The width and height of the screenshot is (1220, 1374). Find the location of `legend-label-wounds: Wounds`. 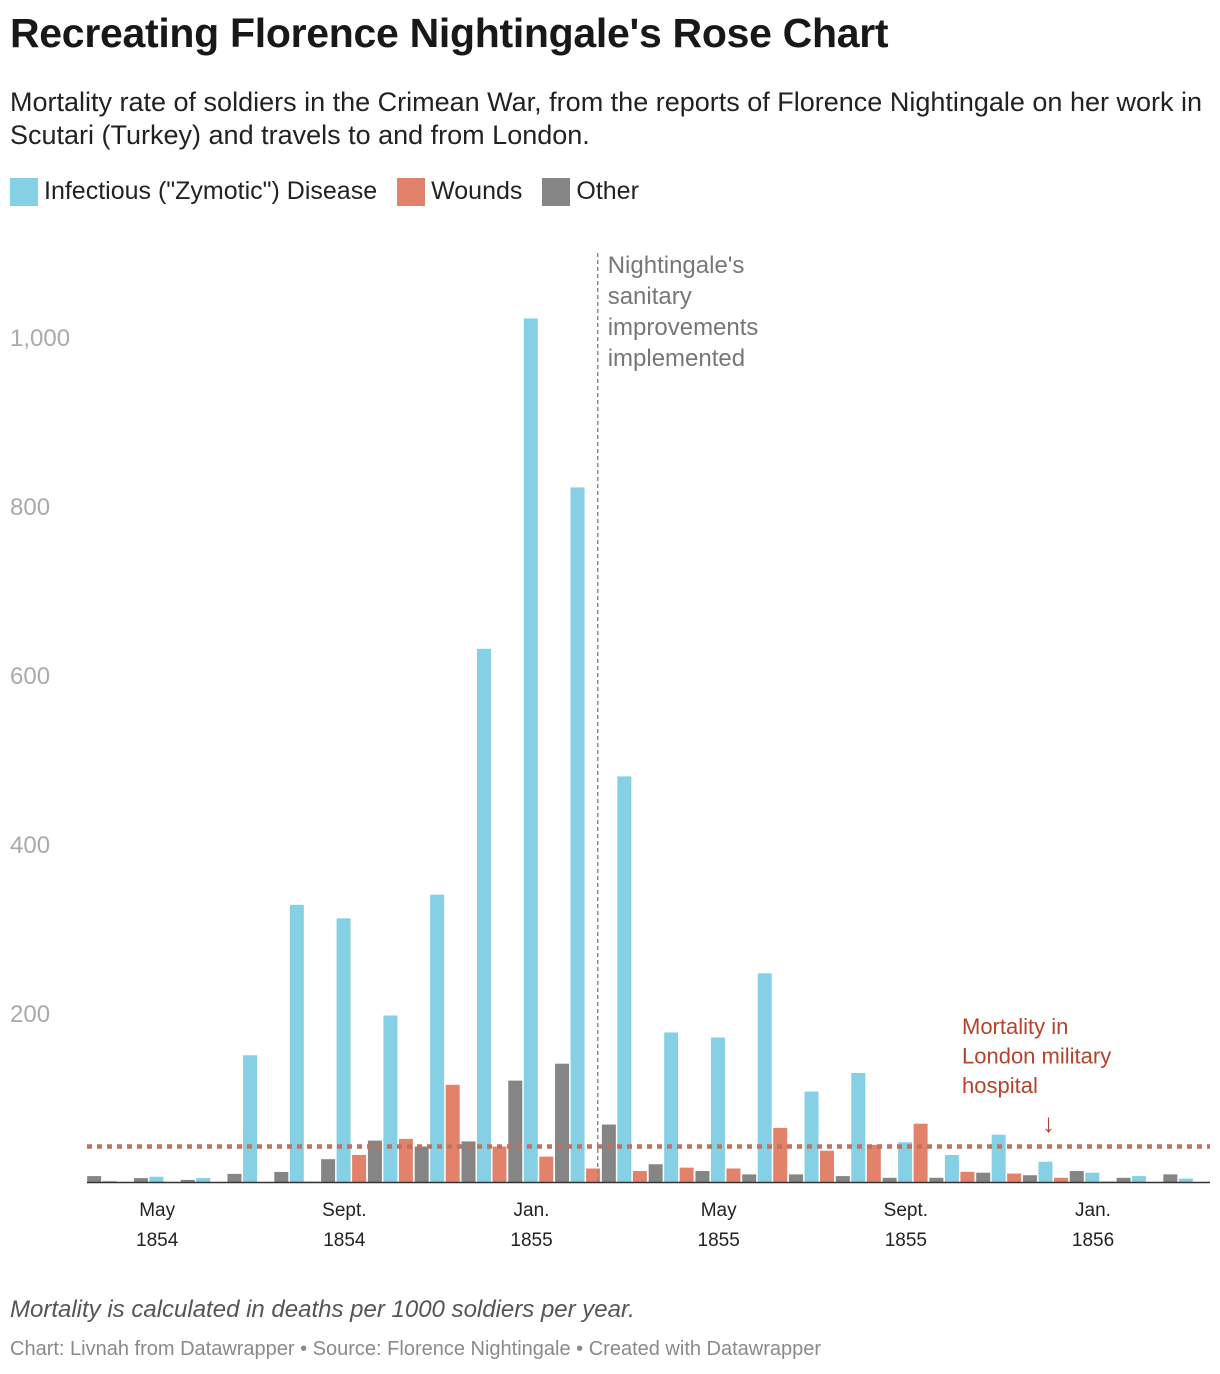

legend-label-wounds: Wounds is located at coordinates (477, 191).